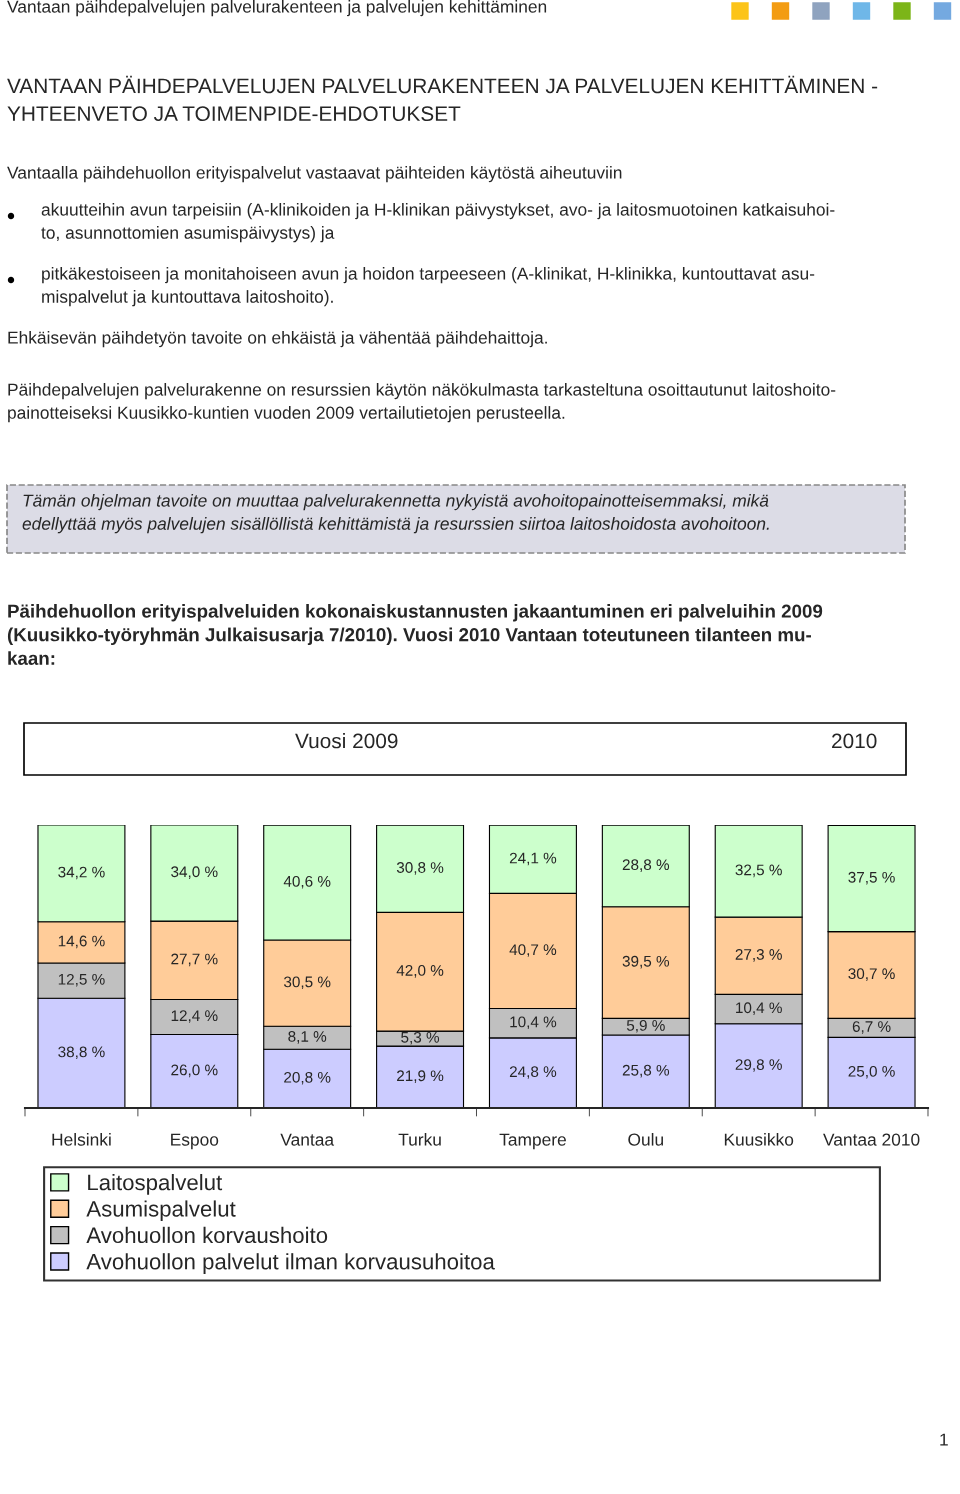  What do you see at coordinates (419, 1139) in the screenshot?
I see `x-tick-label: Turku` at bounding box center [419, 1139].